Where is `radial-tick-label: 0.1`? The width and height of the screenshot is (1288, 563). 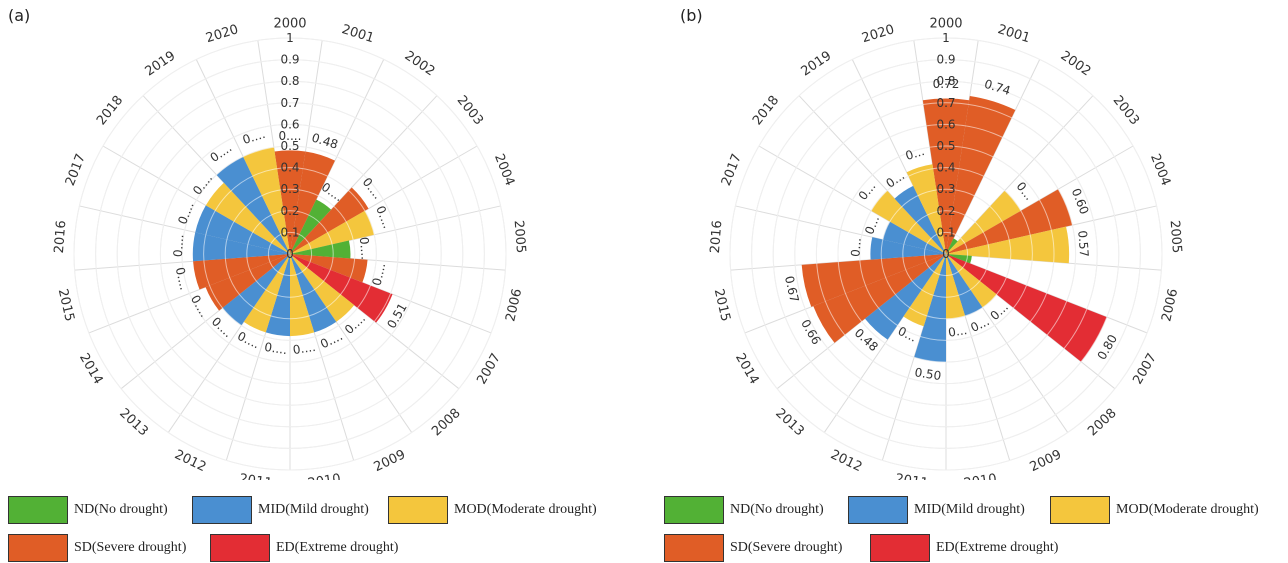
radial-tick-label: 0.1 is located at coordinates (945, 232).